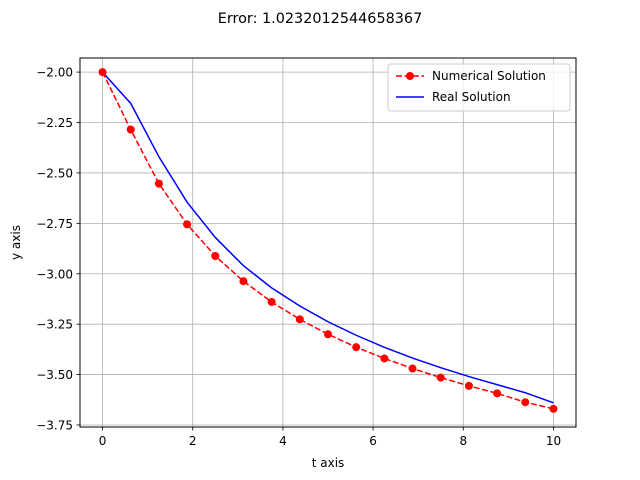 The width and height of the screenshot is (640, 480). Describe the element at coordinates (283, 441) in the screenshot. I see `x-tick-label: 4` at that location.